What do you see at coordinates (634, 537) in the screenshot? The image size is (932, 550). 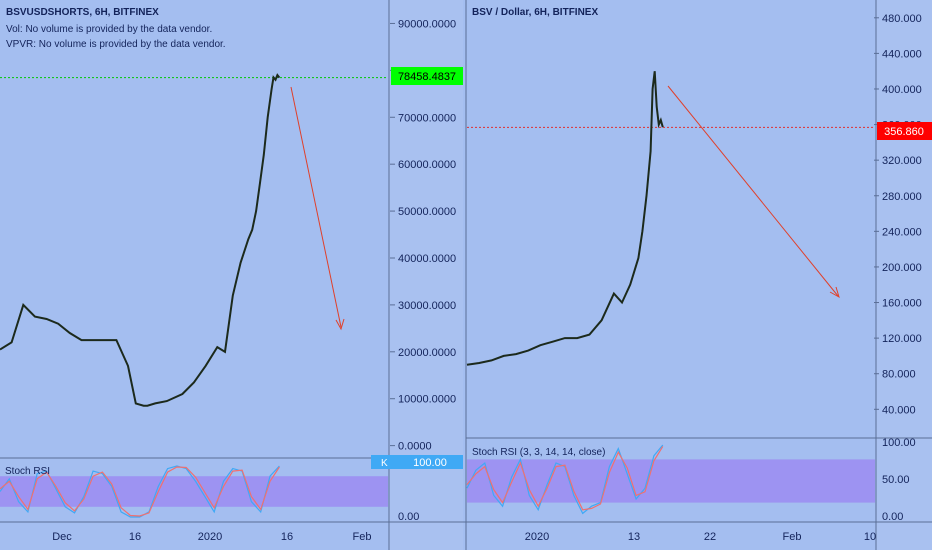 I see `right-x-tick-label: 13` at bounding box center [634, 537].